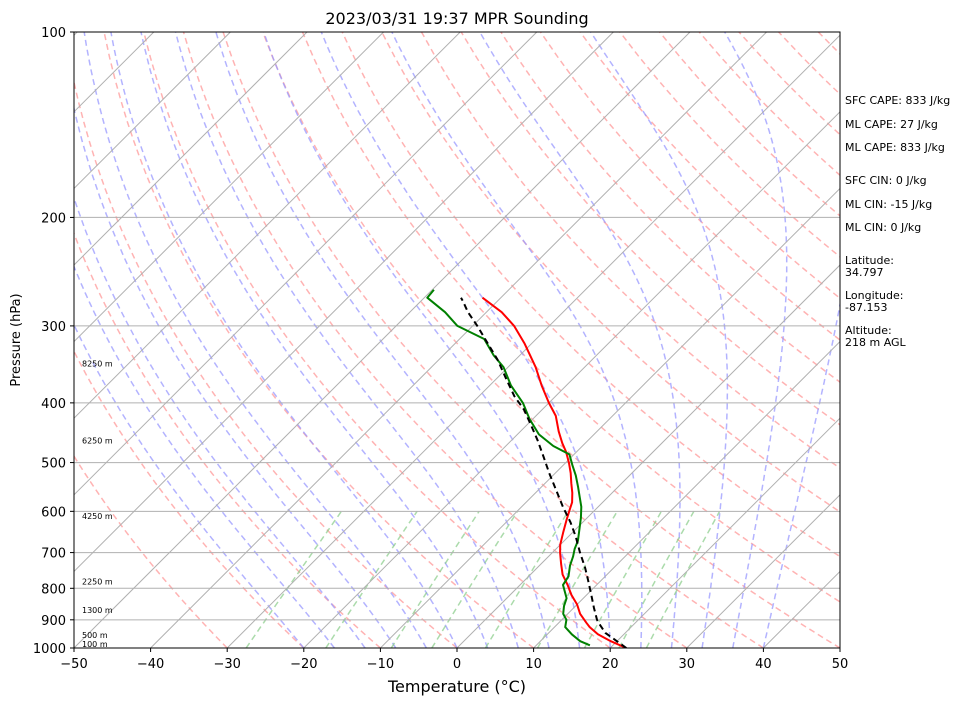 The height and width of the screenshot is (705, 960). Describe the element at coordinates (457, 664) in the screenshot. I see `x-tick-label: 0` at that location.